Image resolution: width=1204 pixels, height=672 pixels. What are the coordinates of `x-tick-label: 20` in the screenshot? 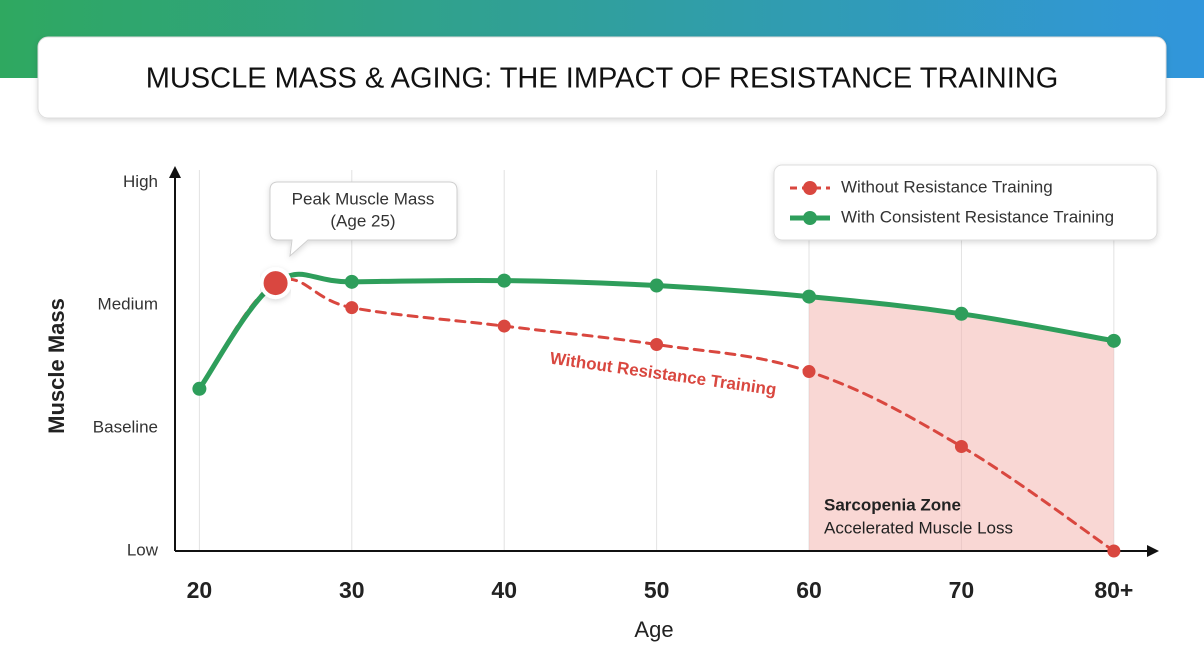 It's located at (200, 590).